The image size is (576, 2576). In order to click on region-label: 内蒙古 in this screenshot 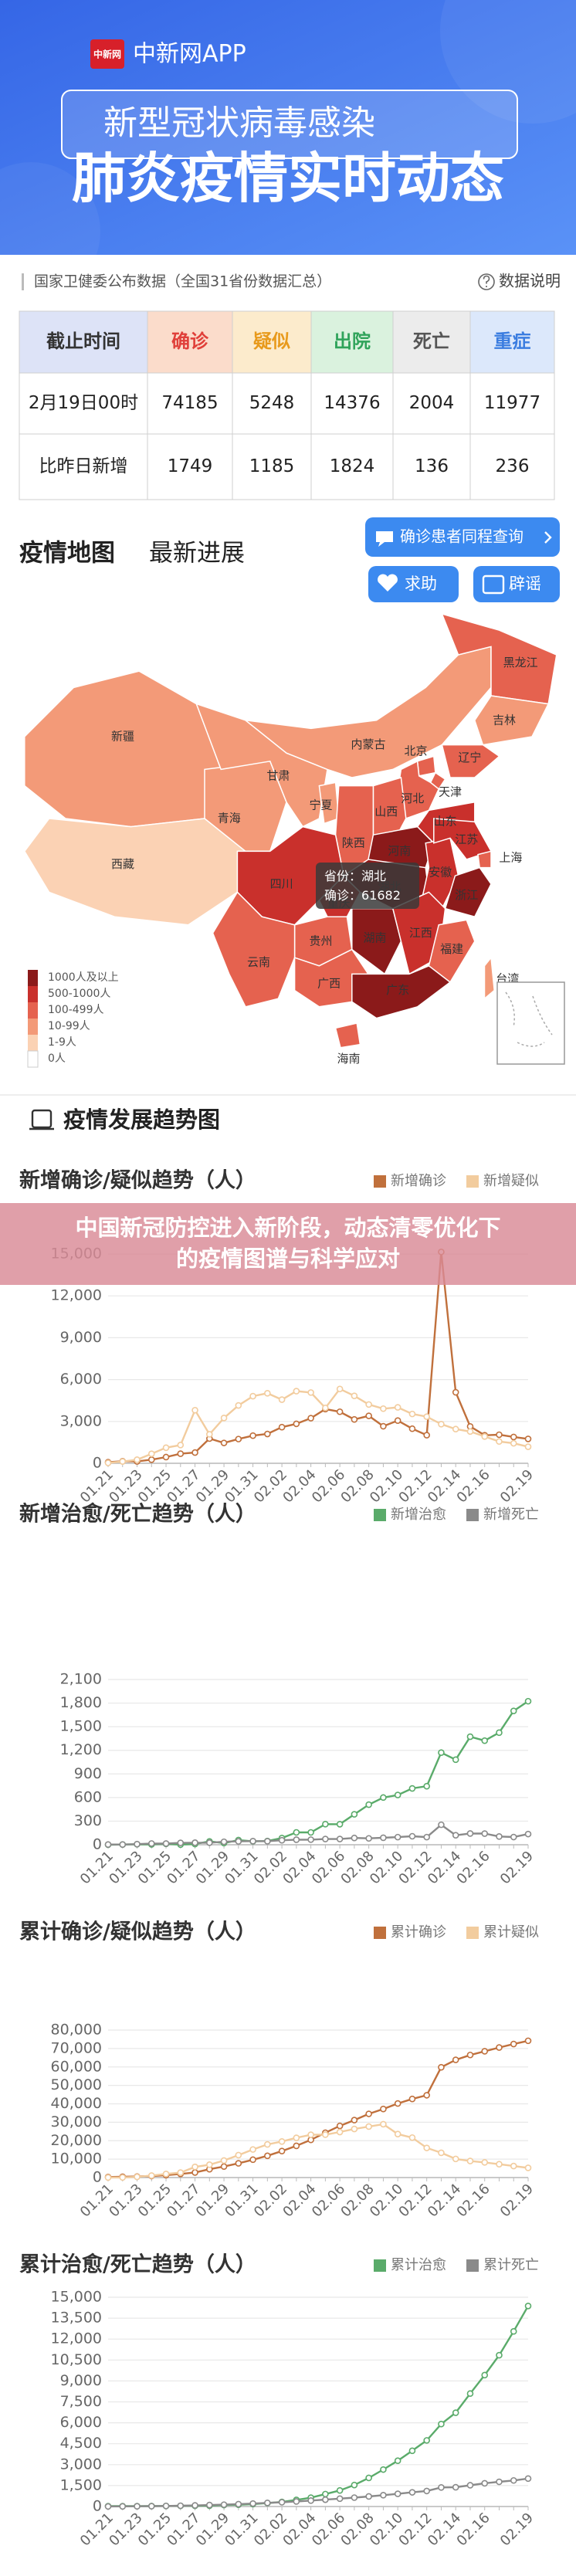, I will do `click(368, 744)`.